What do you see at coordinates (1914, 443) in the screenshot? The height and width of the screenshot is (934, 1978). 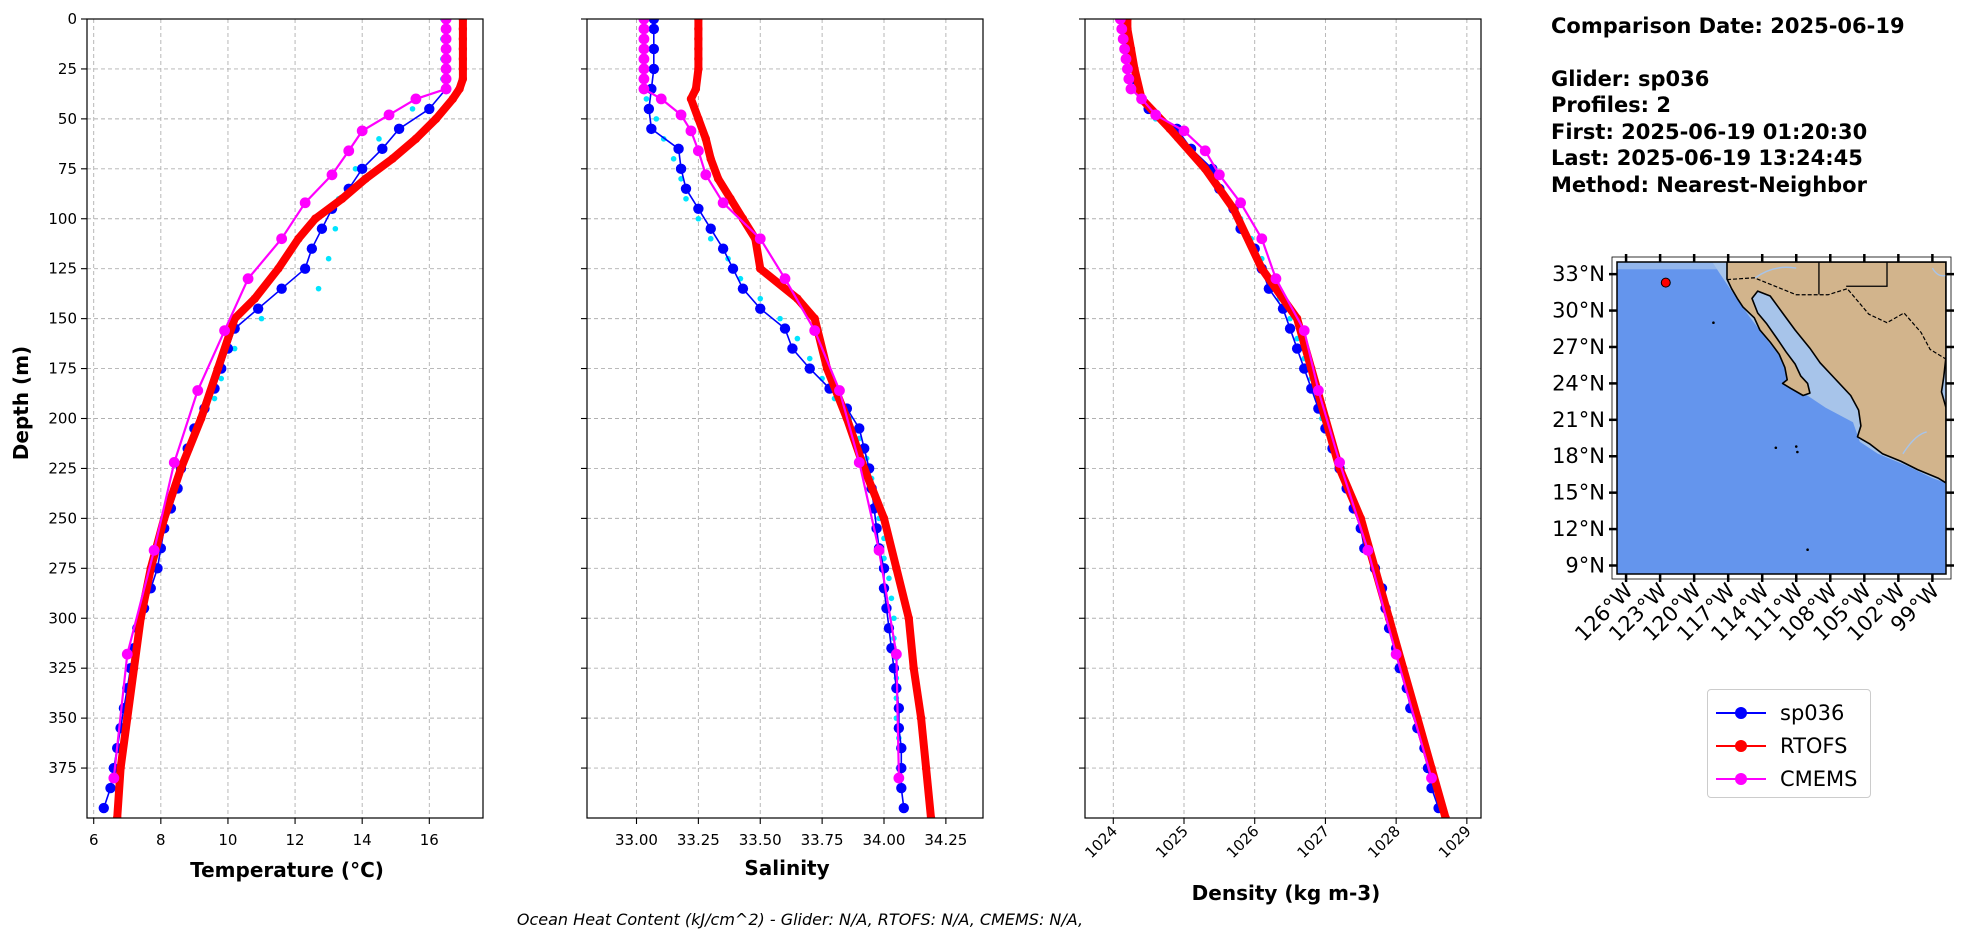 I see `map-river` at bounding box center [1914, 443].